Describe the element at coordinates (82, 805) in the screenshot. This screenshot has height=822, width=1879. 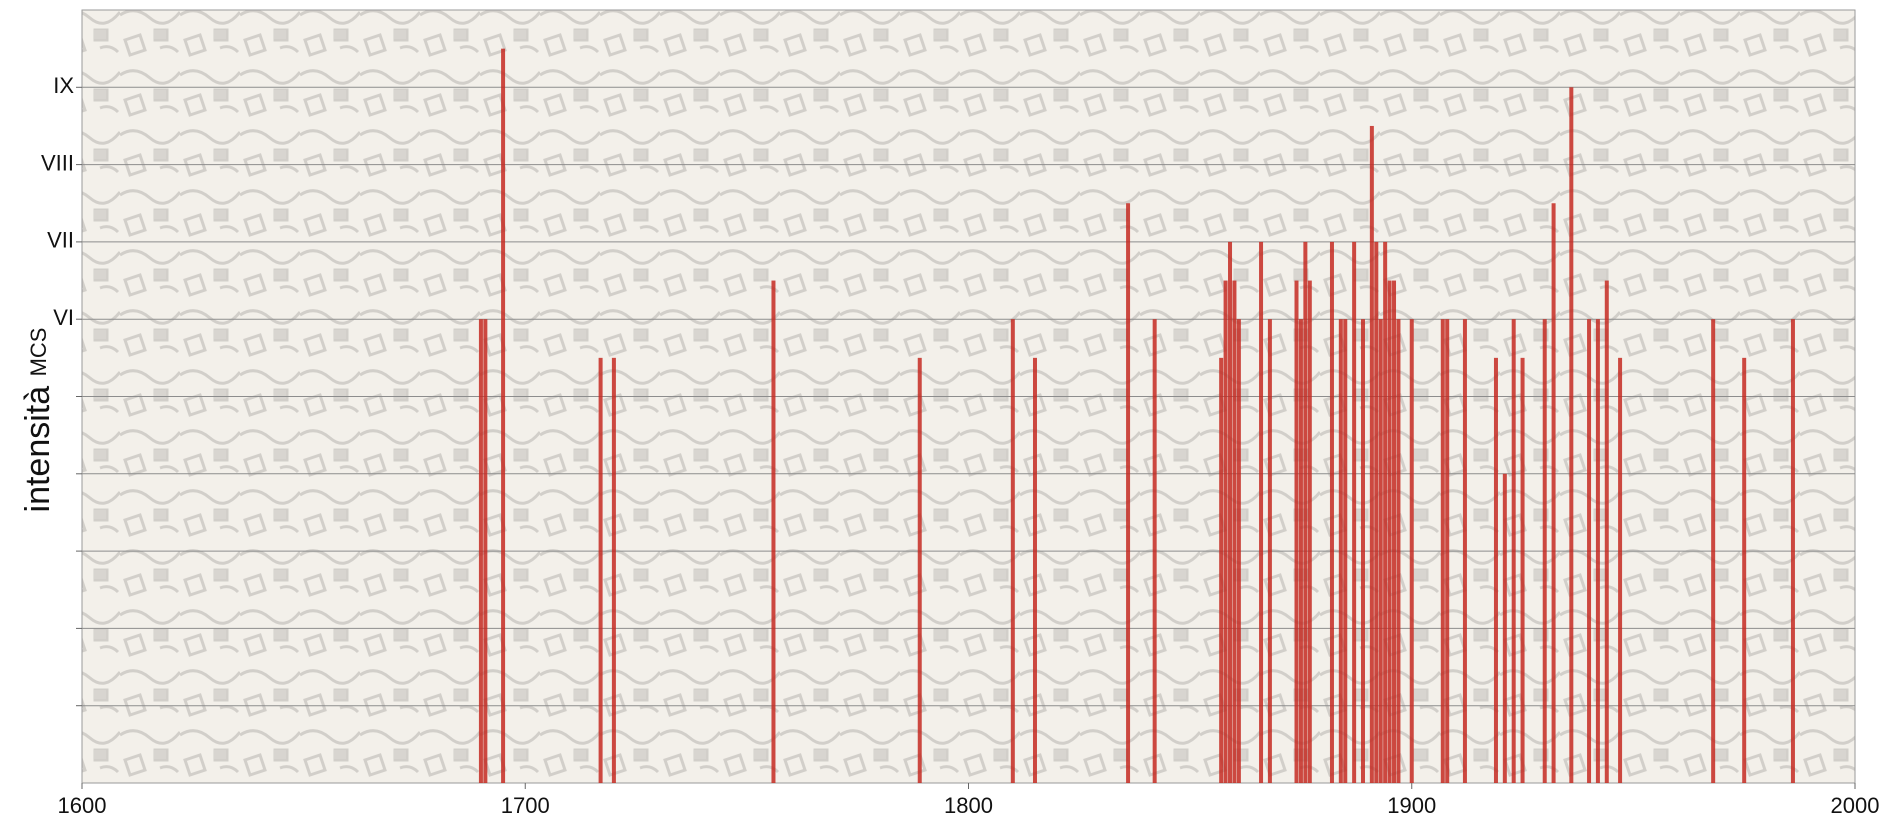
I see `x-tick-label: 1600` at that location.